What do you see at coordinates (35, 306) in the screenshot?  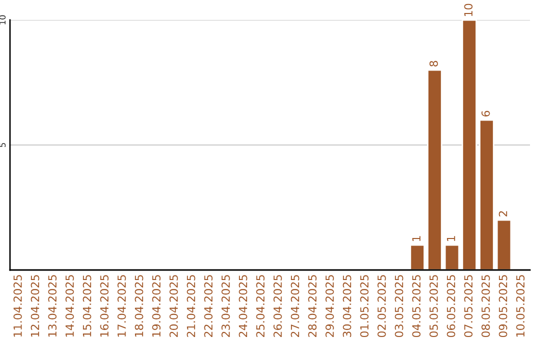 I see `x-tick-label: 12.04.2025` at bounding box center [35, 306].